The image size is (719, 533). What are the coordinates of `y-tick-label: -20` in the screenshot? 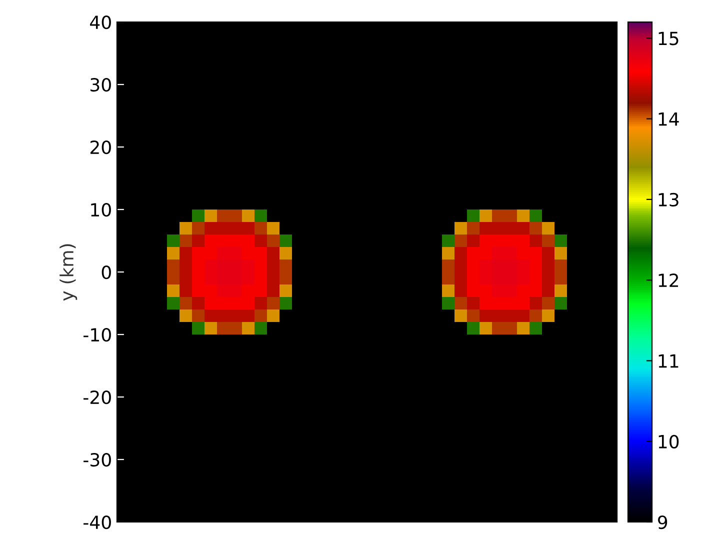 It's located at (97, 397).